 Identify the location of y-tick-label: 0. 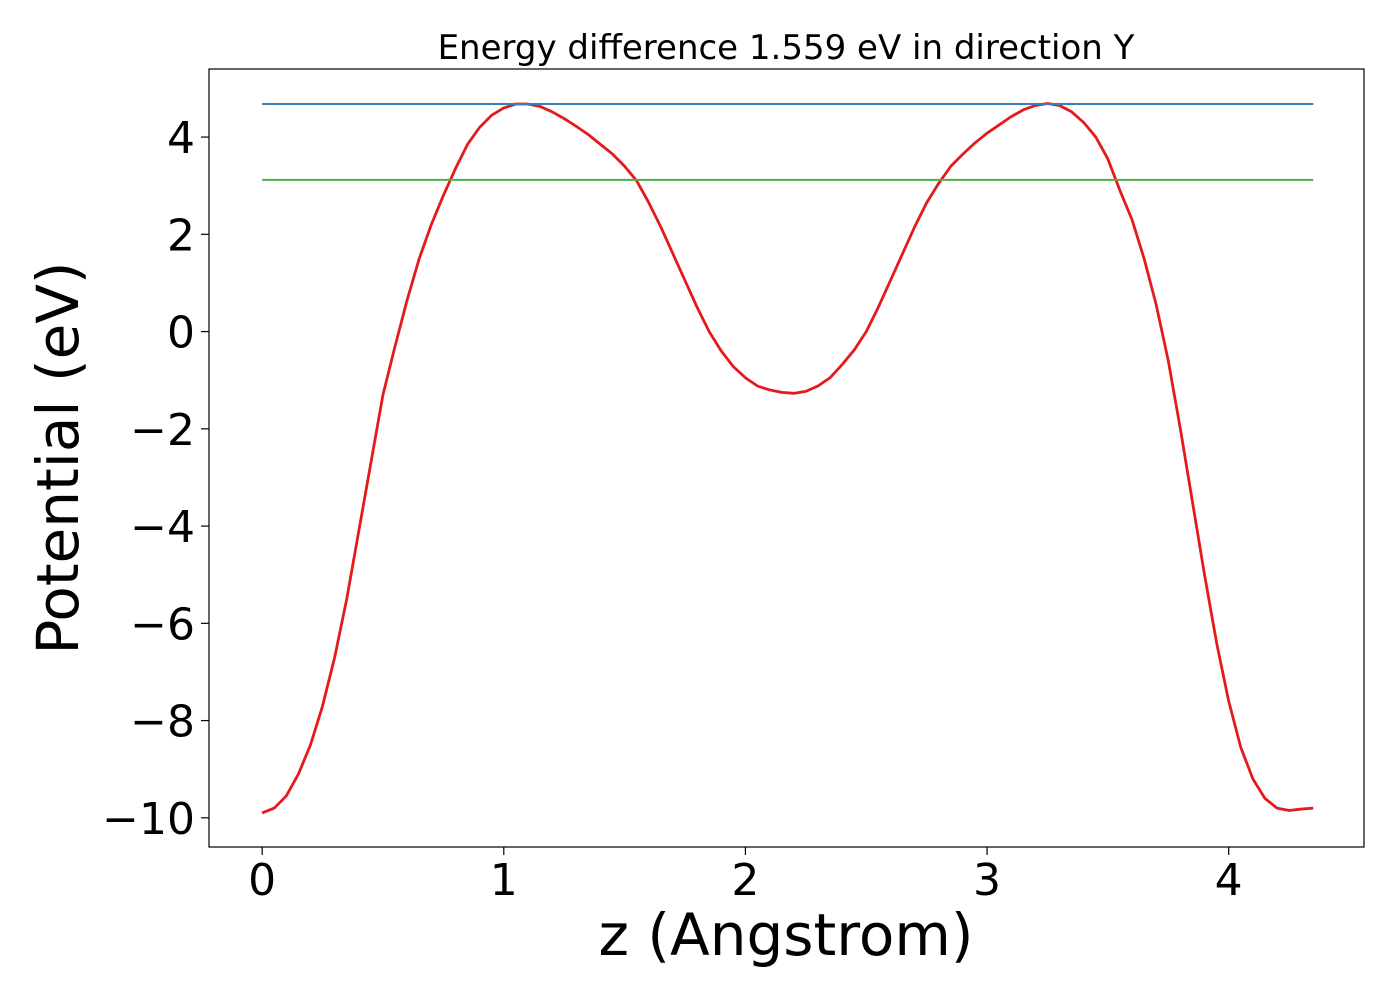
(181, 333).